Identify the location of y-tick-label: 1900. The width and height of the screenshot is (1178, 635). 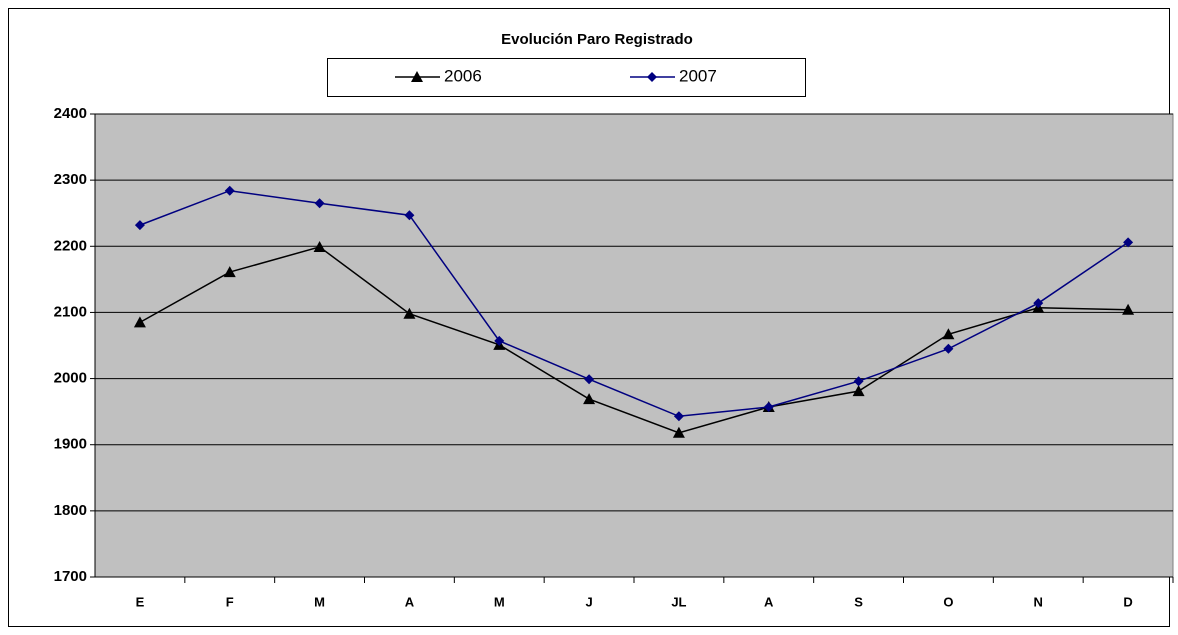
(70, 444).